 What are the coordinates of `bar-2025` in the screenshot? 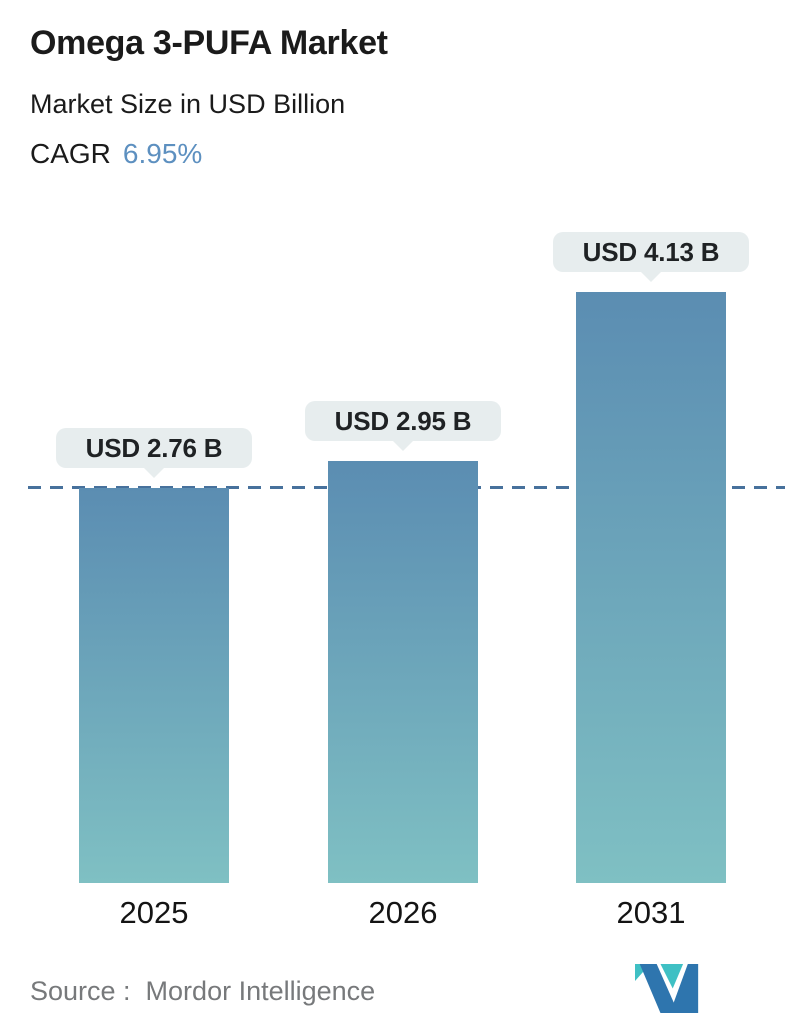 It's located at (154, 685).